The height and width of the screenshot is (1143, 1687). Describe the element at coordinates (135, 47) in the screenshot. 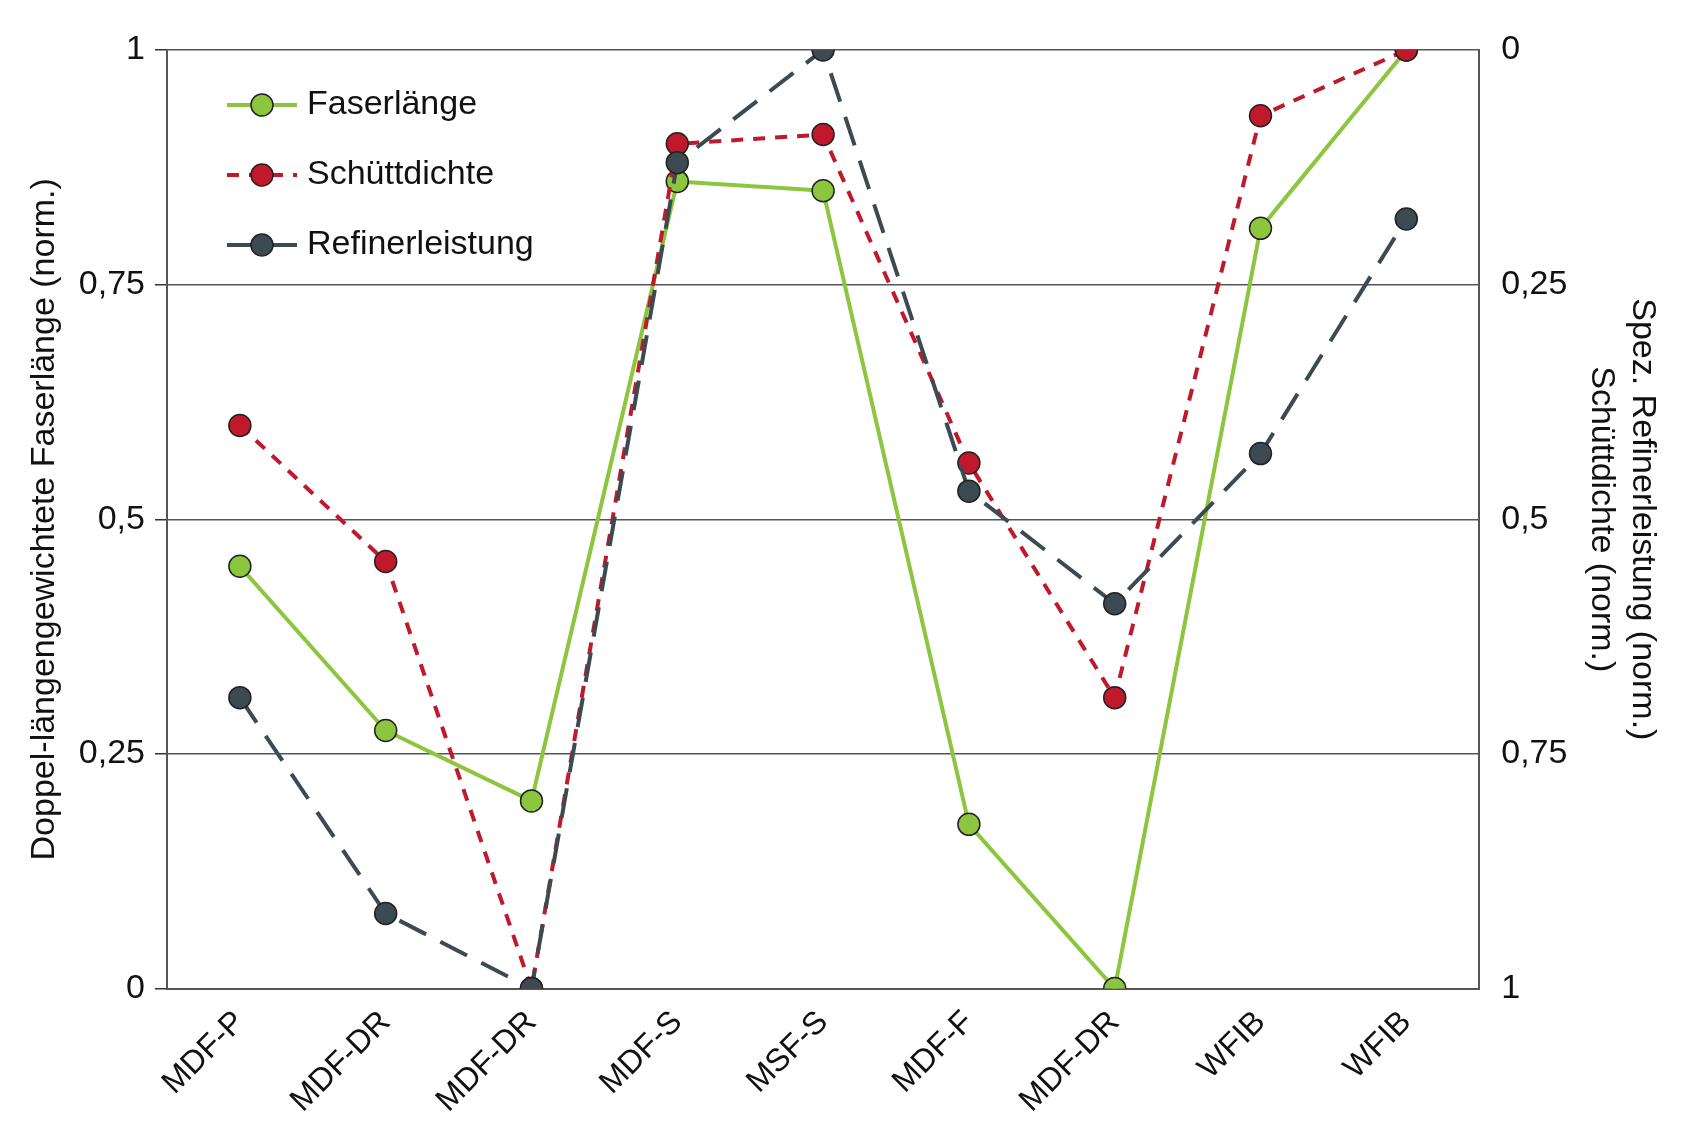

I see `y-tick-label: 1` at that location.